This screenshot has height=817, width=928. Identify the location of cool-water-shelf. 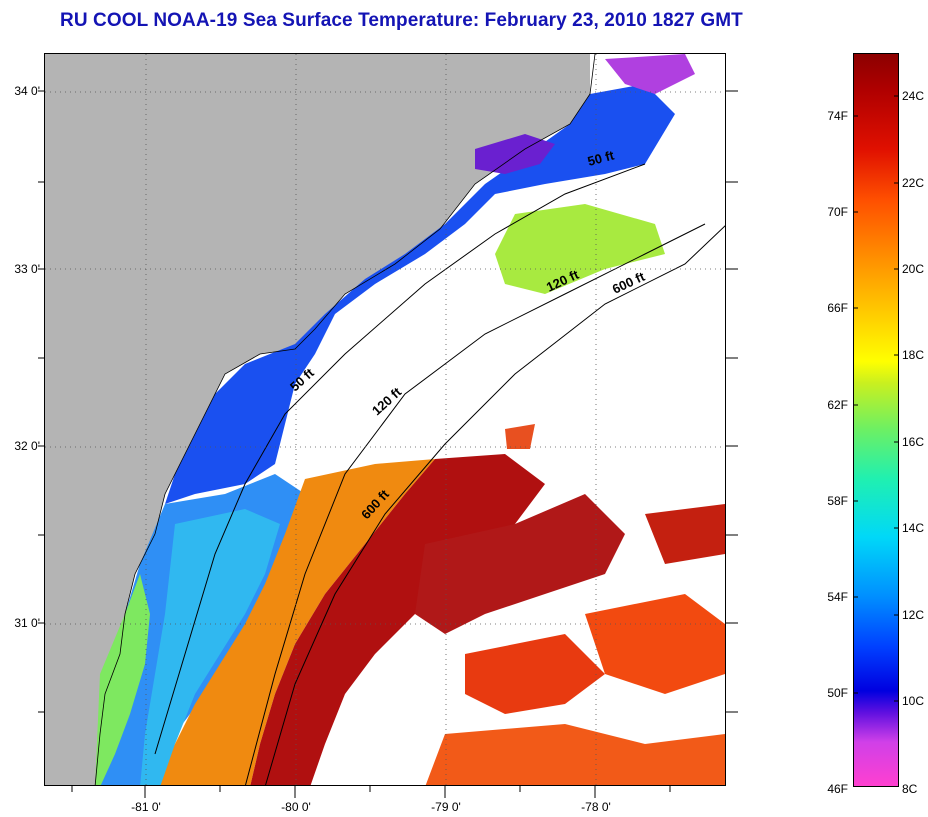
(210, 647).